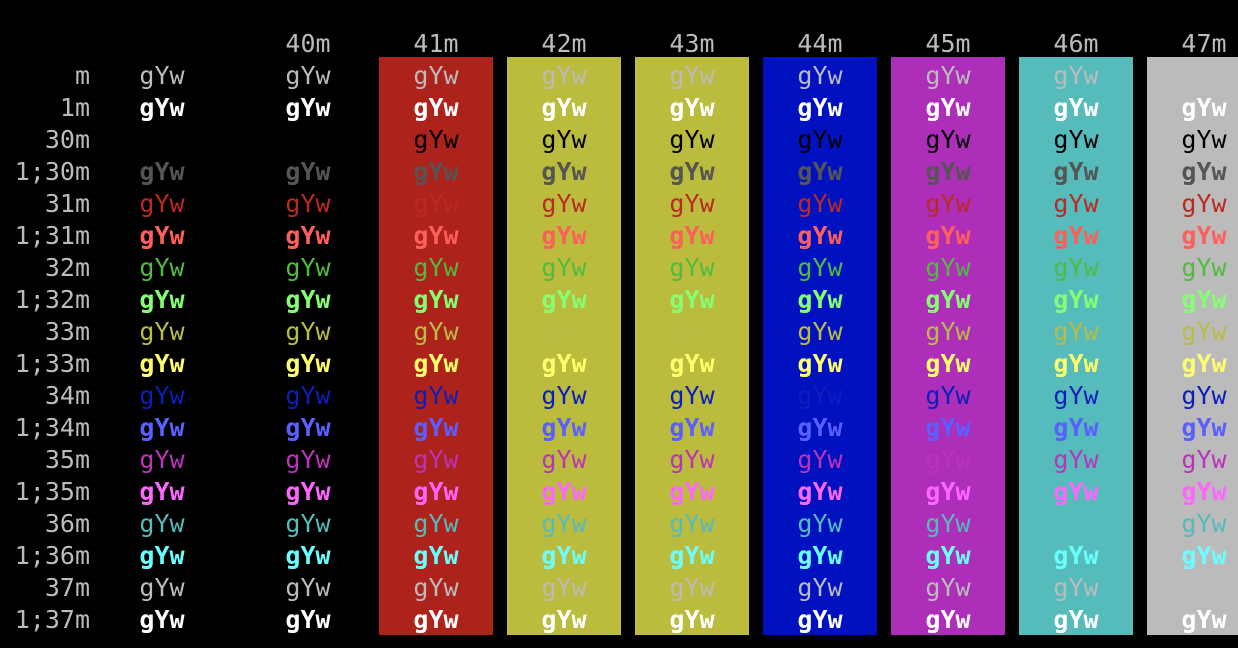  I want to click on fg-code-label: 32m, so click(67, 267).